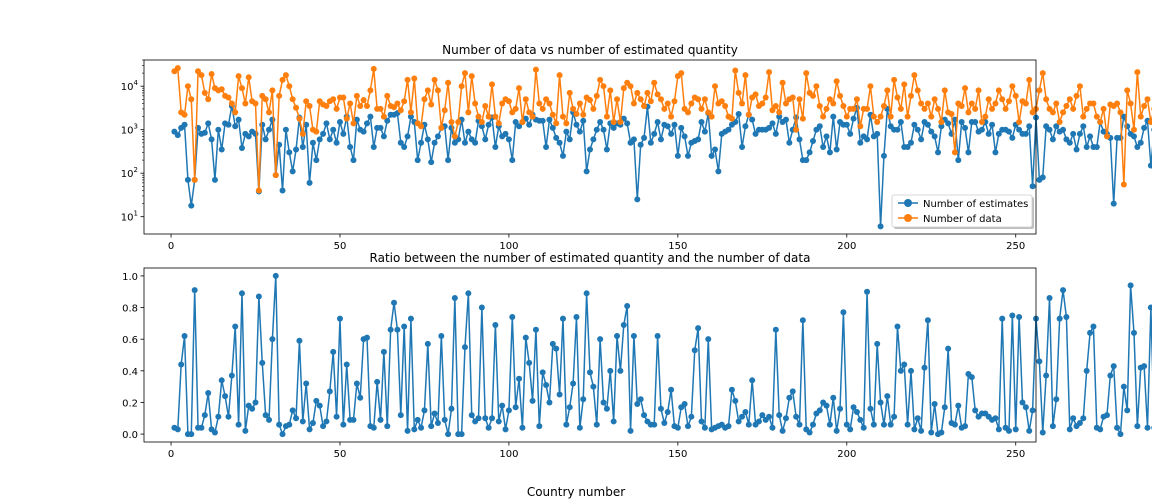 Image resolution: width=1152 pixels, height=504 pixels. I want to click on y-tick-label: 0.2, so click(130, 403).